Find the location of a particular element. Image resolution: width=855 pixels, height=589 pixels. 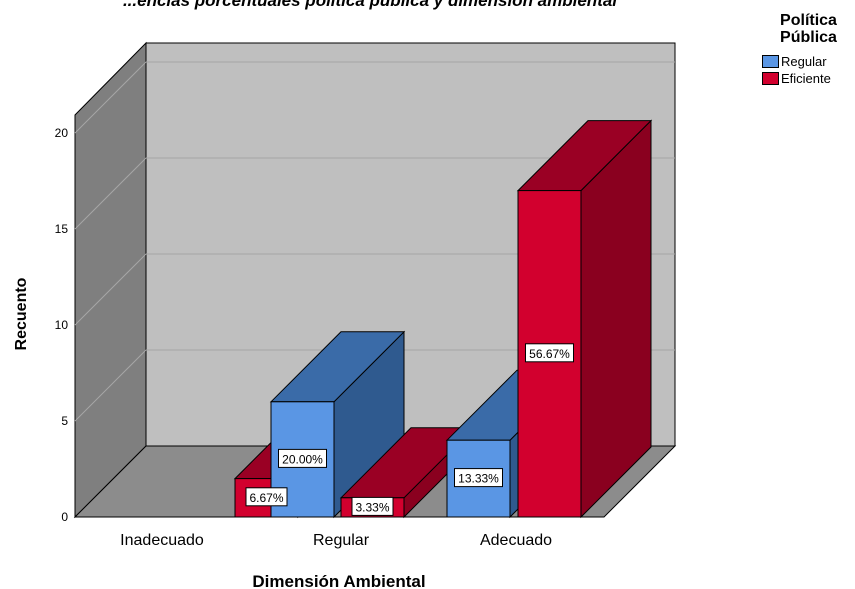

x-tick-label: Adecuado is located at coordinates (516, 540).